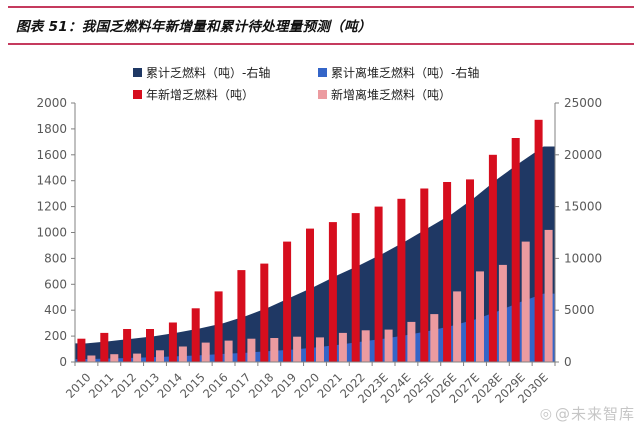 This screenshot has height=432, width=640. Describe the element at coordinates (192, 385) in the screenshot. I see `x-tick-label: 2015` at that location.